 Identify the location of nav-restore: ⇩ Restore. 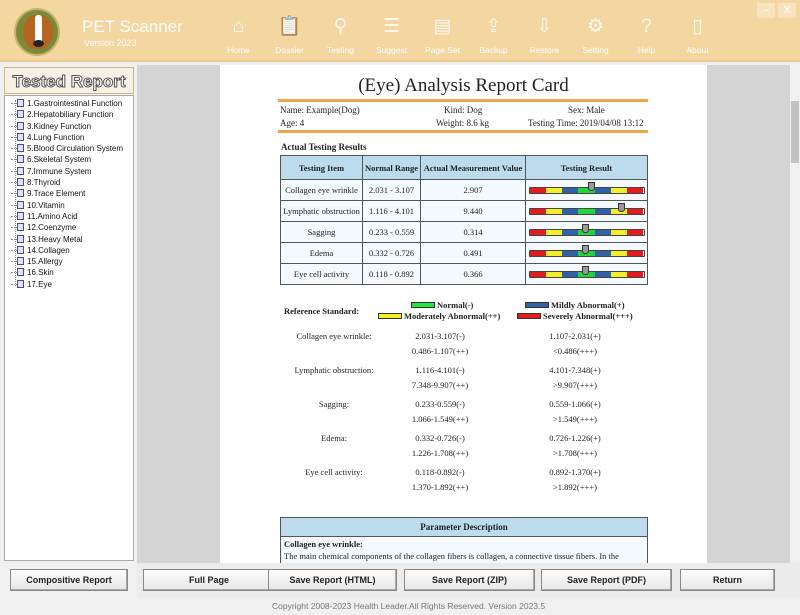
(544, 36).